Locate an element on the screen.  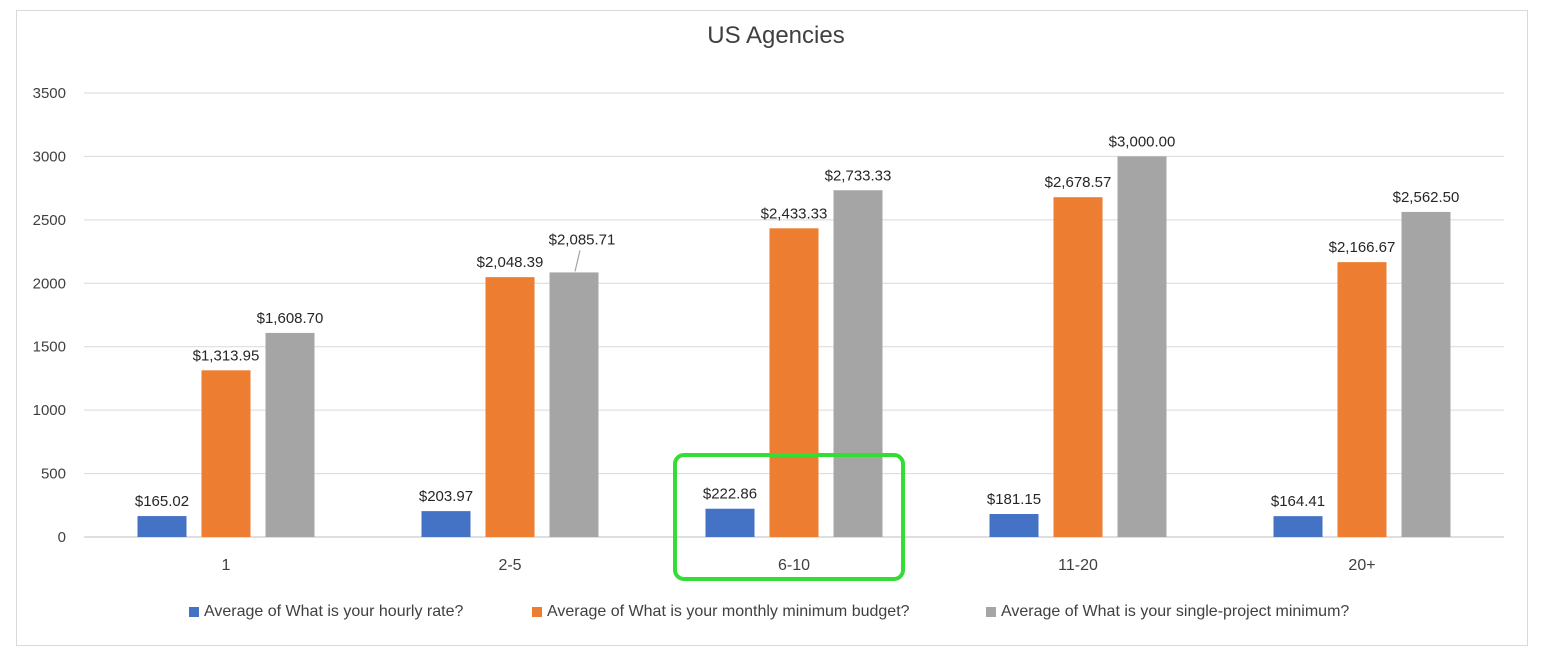
y-tick-label: 500 is located at coordinates (53, 474).